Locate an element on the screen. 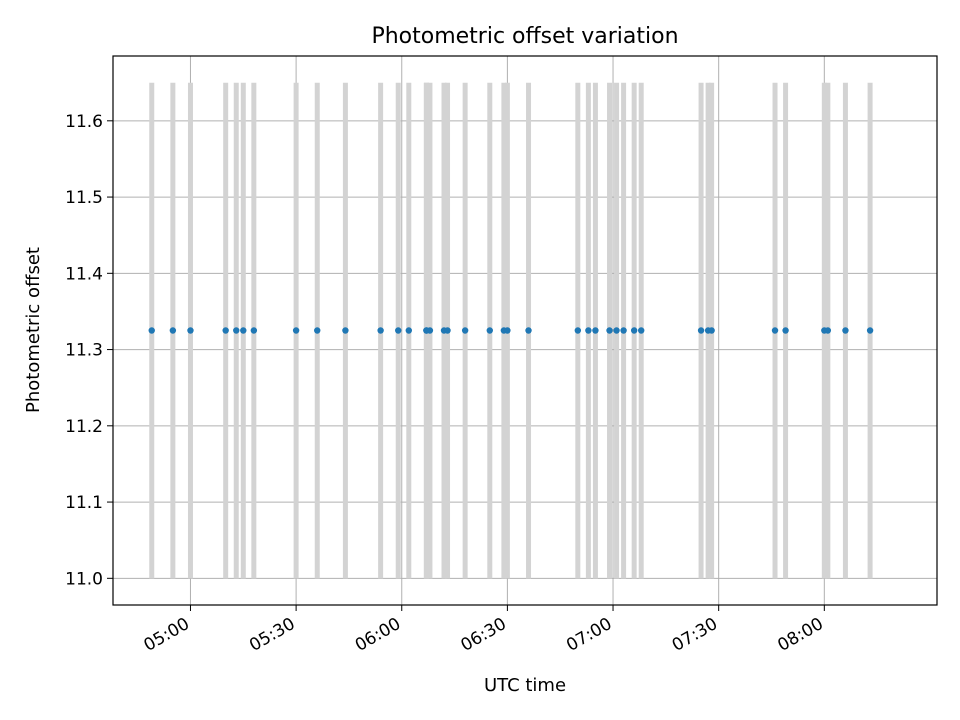 This screenshot has width=960, height=720. data-points is located at coordinates (511, 330).